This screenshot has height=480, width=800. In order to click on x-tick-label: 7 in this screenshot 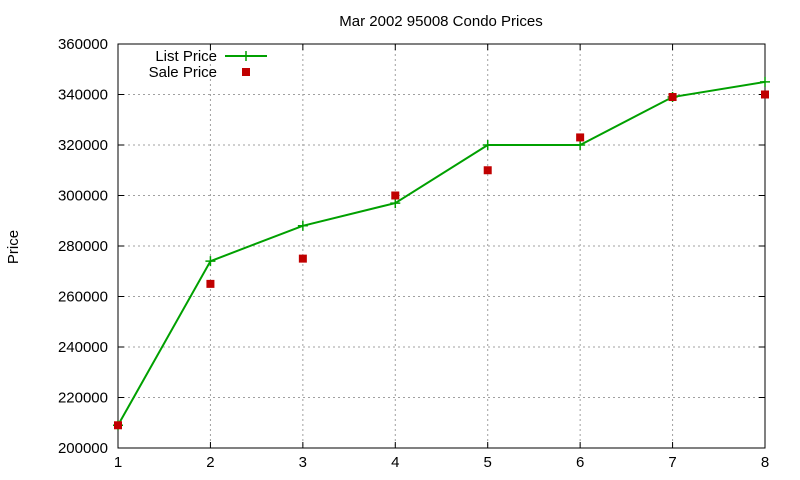, I will do `click(672, 462)`.